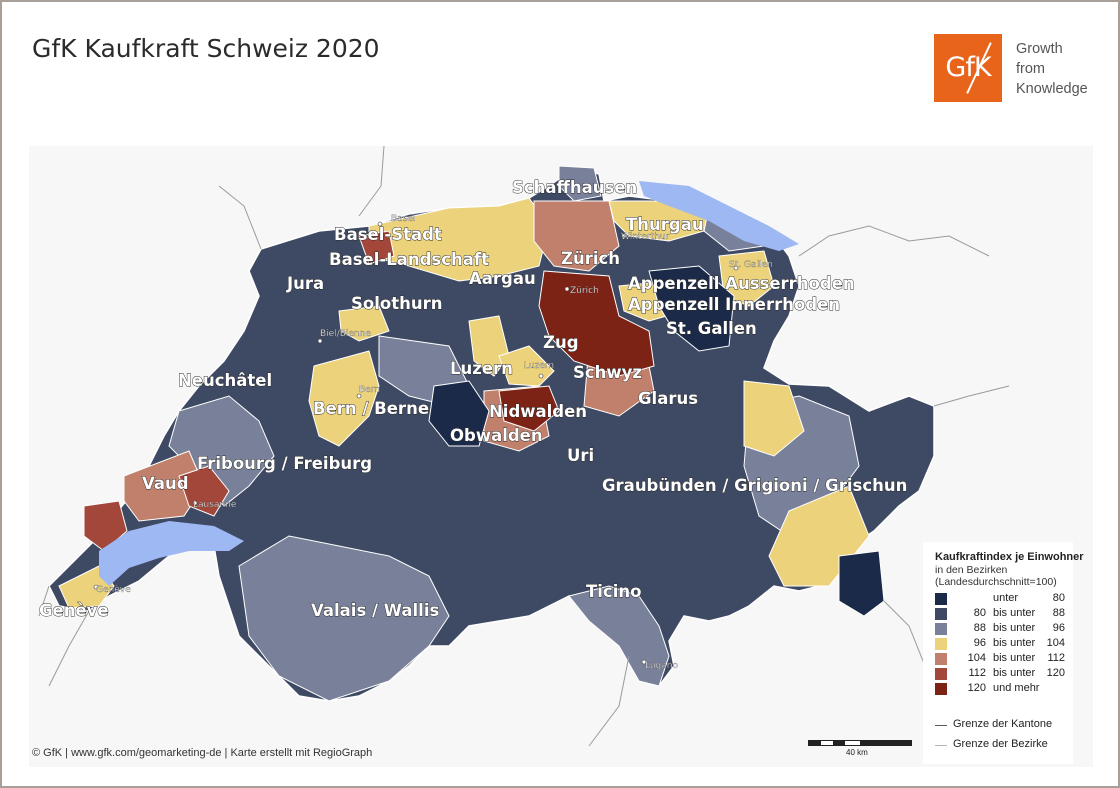 This screenshot has height=788, width=1120. Describe the element at coordinates (979, 613) in the screenshot. I see `legend-lo: 80` at that location.